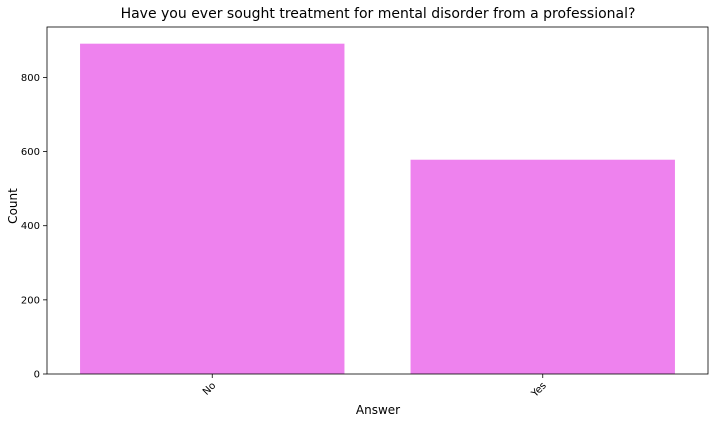 This screenshot has height=424, width=712. I want to click on y-tick-label-600: 600, so click(30, 152).